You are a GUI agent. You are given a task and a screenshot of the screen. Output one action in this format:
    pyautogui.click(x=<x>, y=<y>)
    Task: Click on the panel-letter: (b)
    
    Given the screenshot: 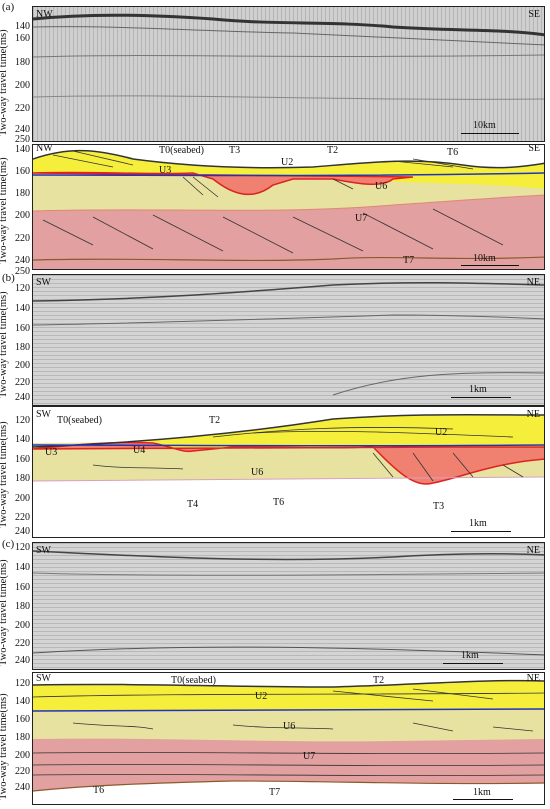 What is the action you would take?
    pyautogui.click(x=8, y=278)
    